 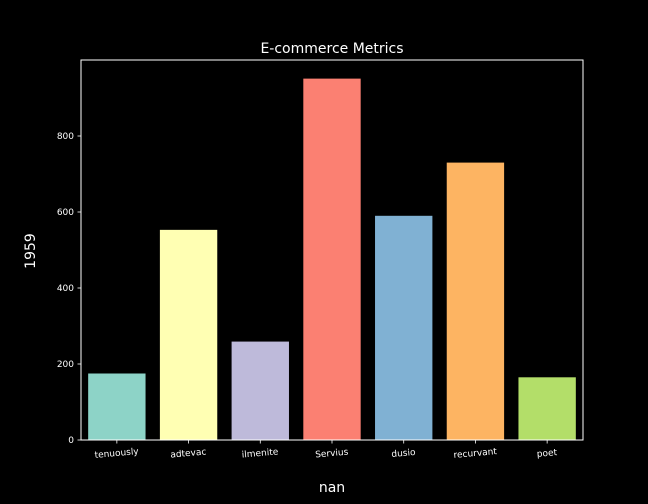 What do you see at coordinates (65, 289) in the screenshot?
I see `y-tick-label: 400` at bounding box center [65, 289].